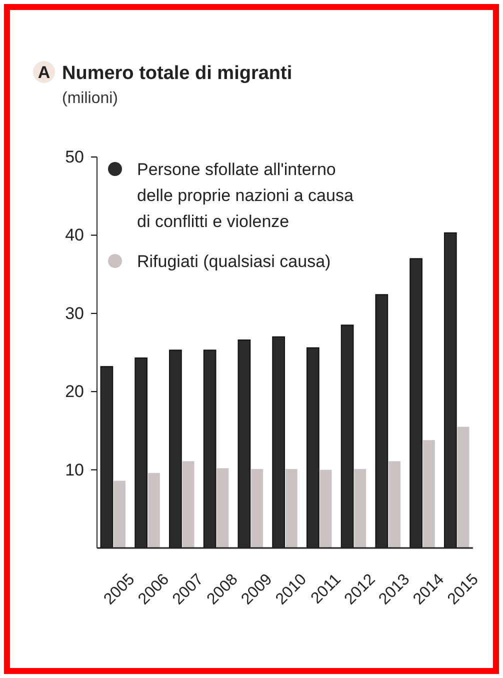  Describe the element at coordinates (234, 261) in the screenshot. I see `legend-label: Rifugiati (qualsiasi causa)` at that location.